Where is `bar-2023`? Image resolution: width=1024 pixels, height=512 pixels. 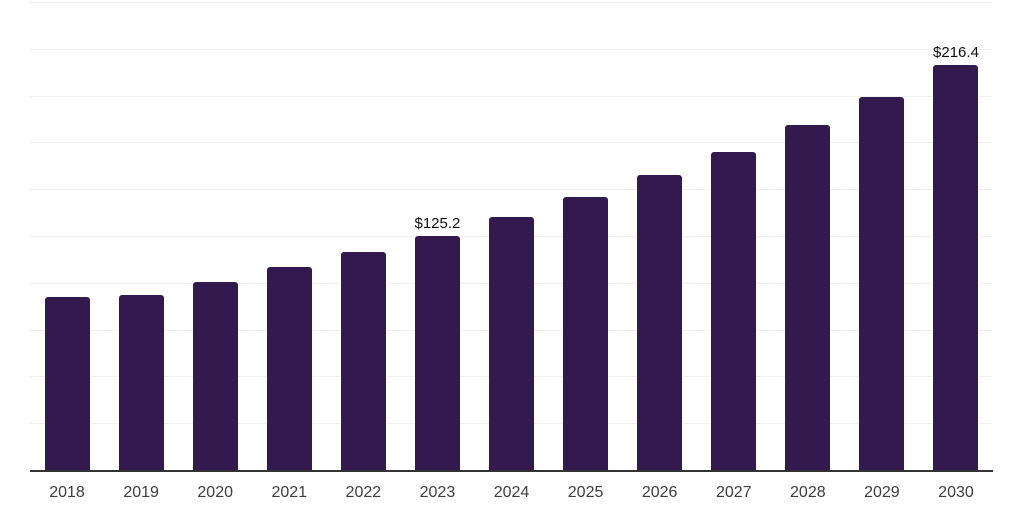 bar-2023 is located at coordinates (437, 352).